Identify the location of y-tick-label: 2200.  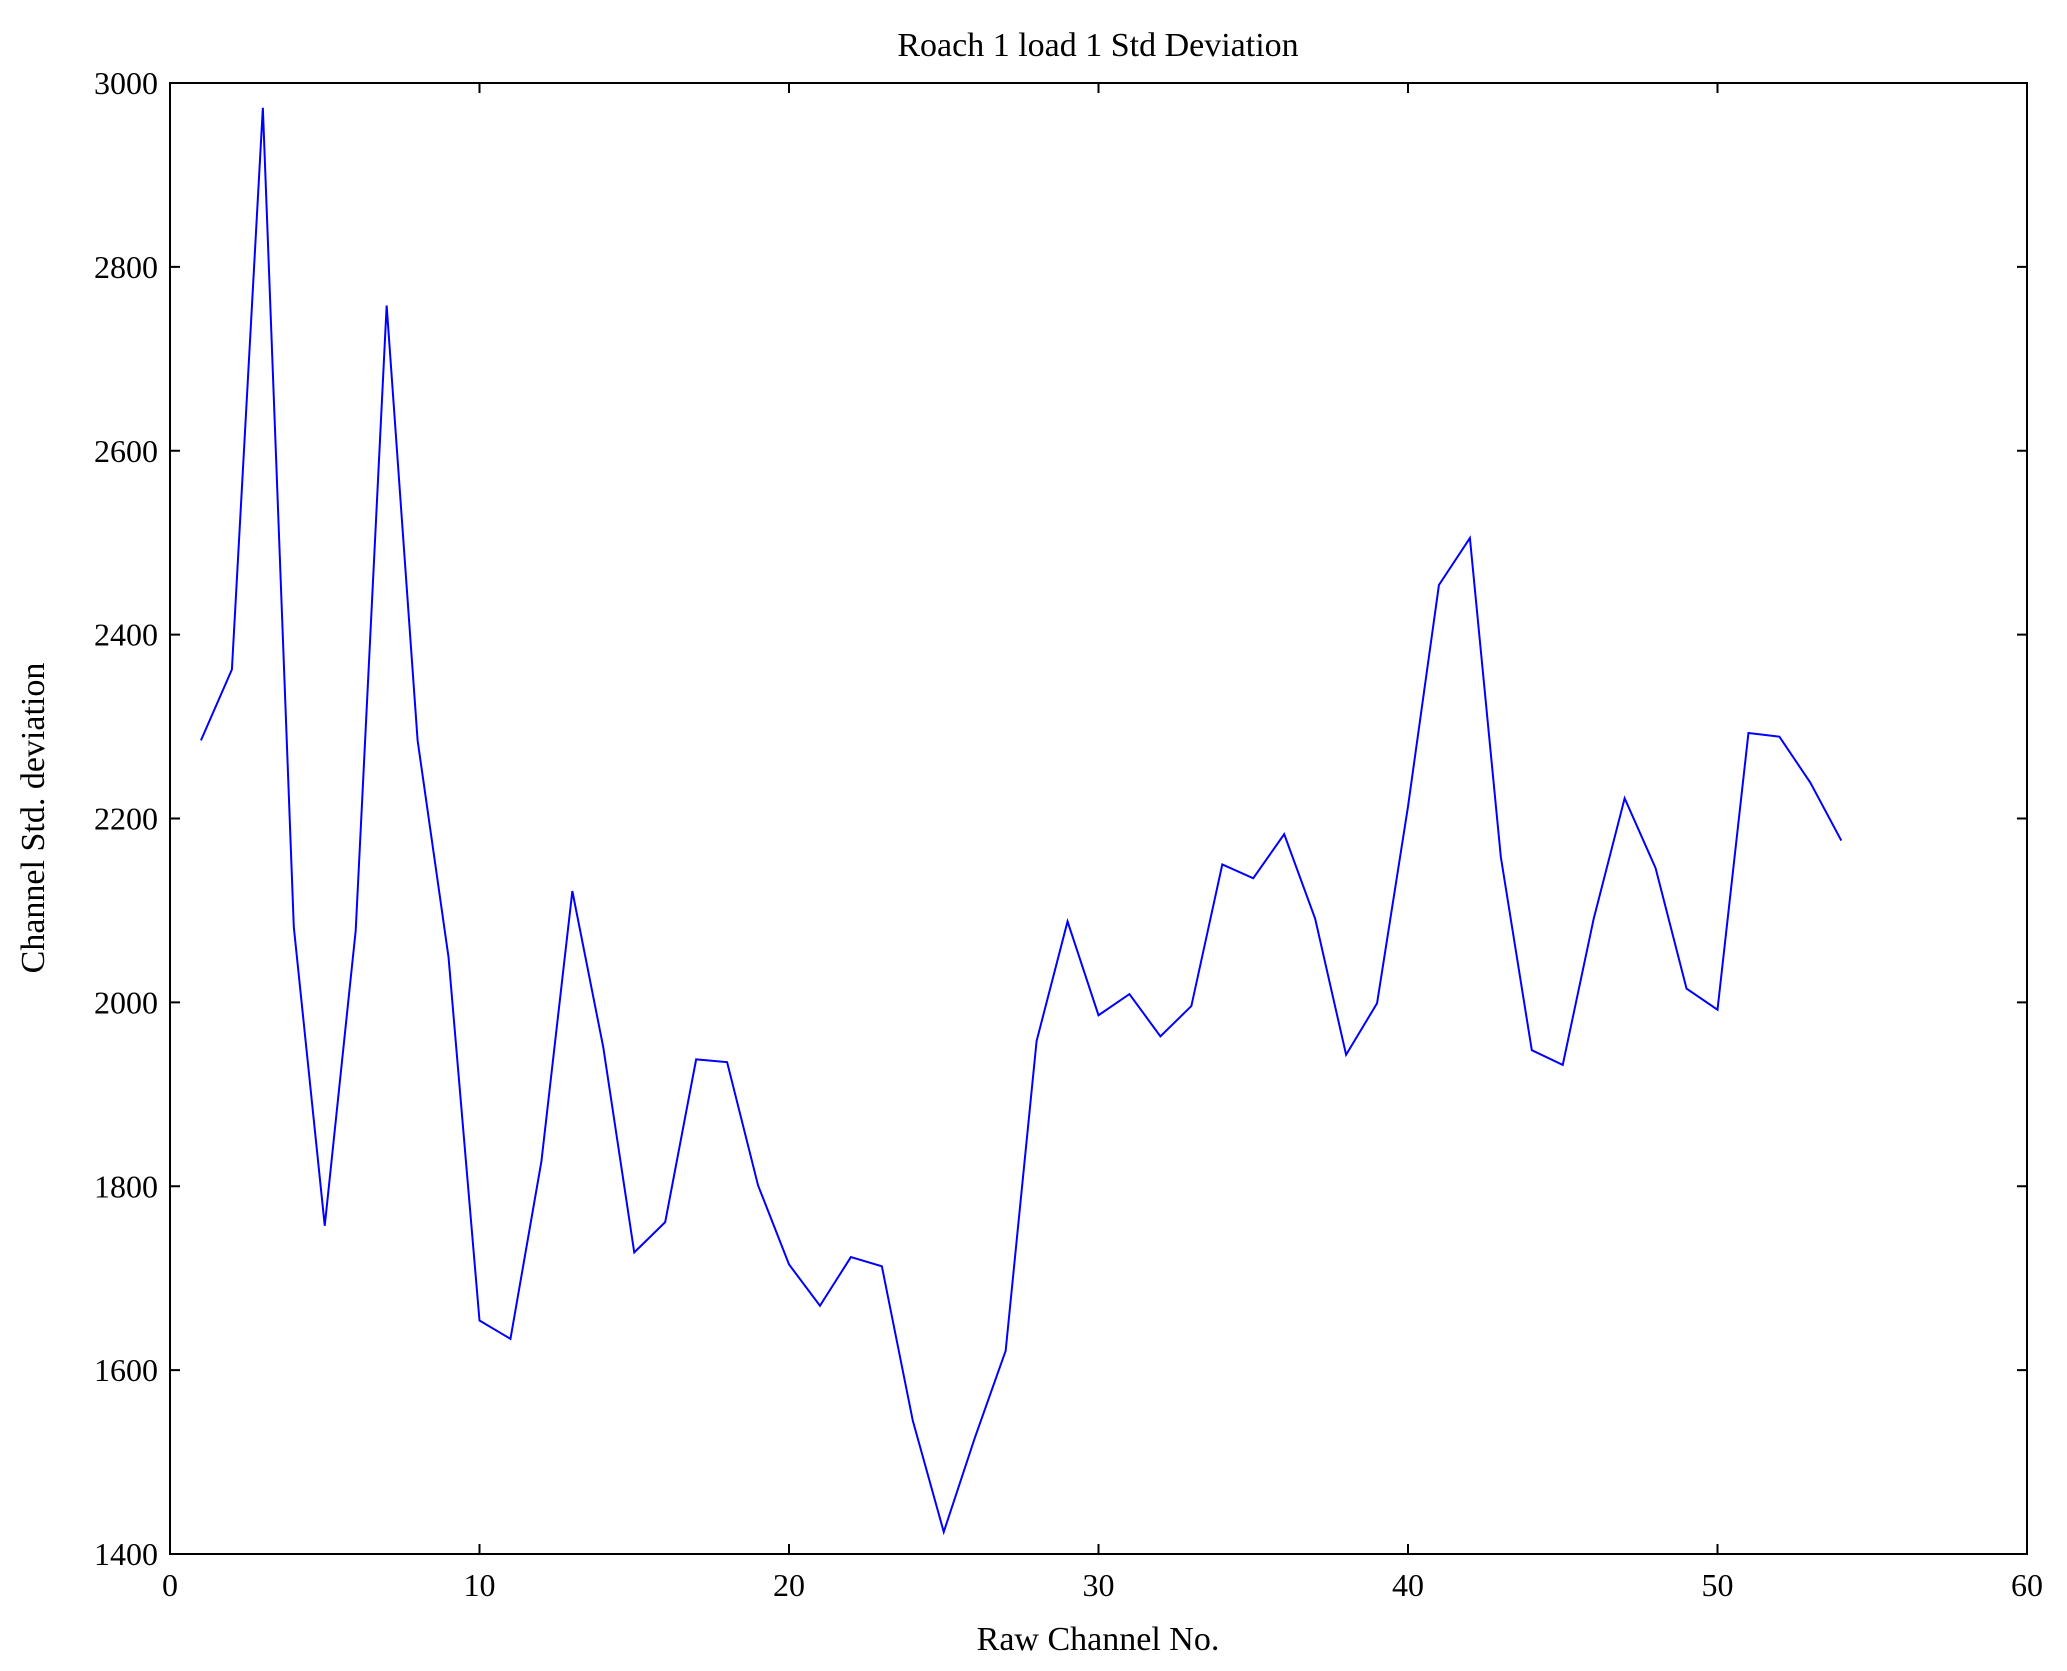
(126, 819).